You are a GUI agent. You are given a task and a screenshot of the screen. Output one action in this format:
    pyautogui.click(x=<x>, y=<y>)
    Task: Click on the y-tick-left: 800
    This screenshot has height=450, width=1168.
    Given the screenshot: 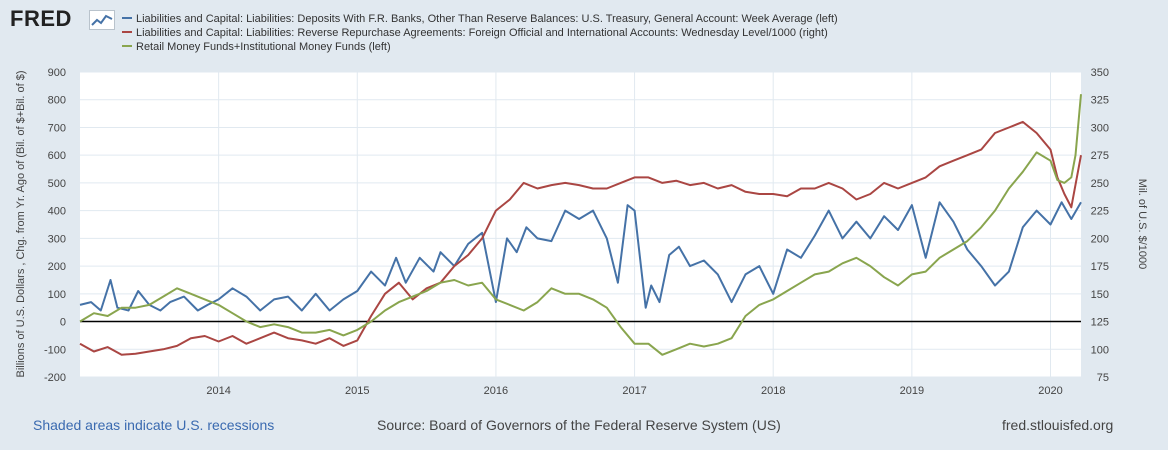 What is the action you would take?
    pyautogui.click(x=57, y=101)
    